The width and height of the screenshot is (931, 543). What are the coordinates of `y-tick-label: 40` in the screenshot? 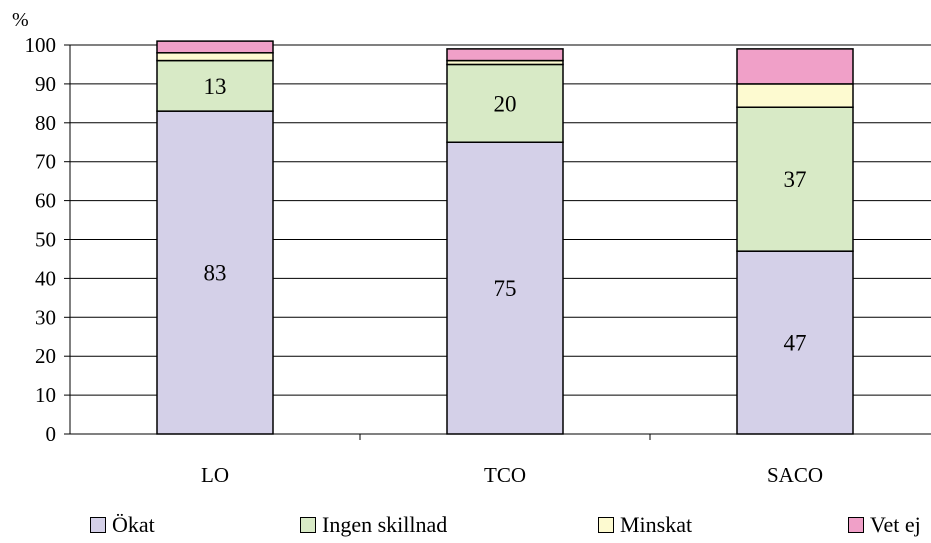 It's located at (45, 278).